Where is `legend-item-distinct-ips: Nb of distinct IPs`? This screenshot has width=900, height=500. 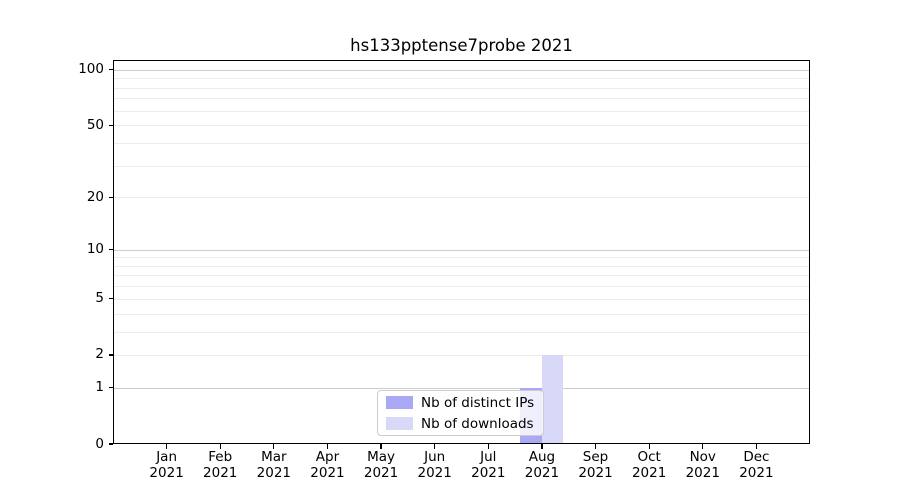
legend-item-distinct-ips: Nb of distinct IPs is located at coordinates (464, 403).